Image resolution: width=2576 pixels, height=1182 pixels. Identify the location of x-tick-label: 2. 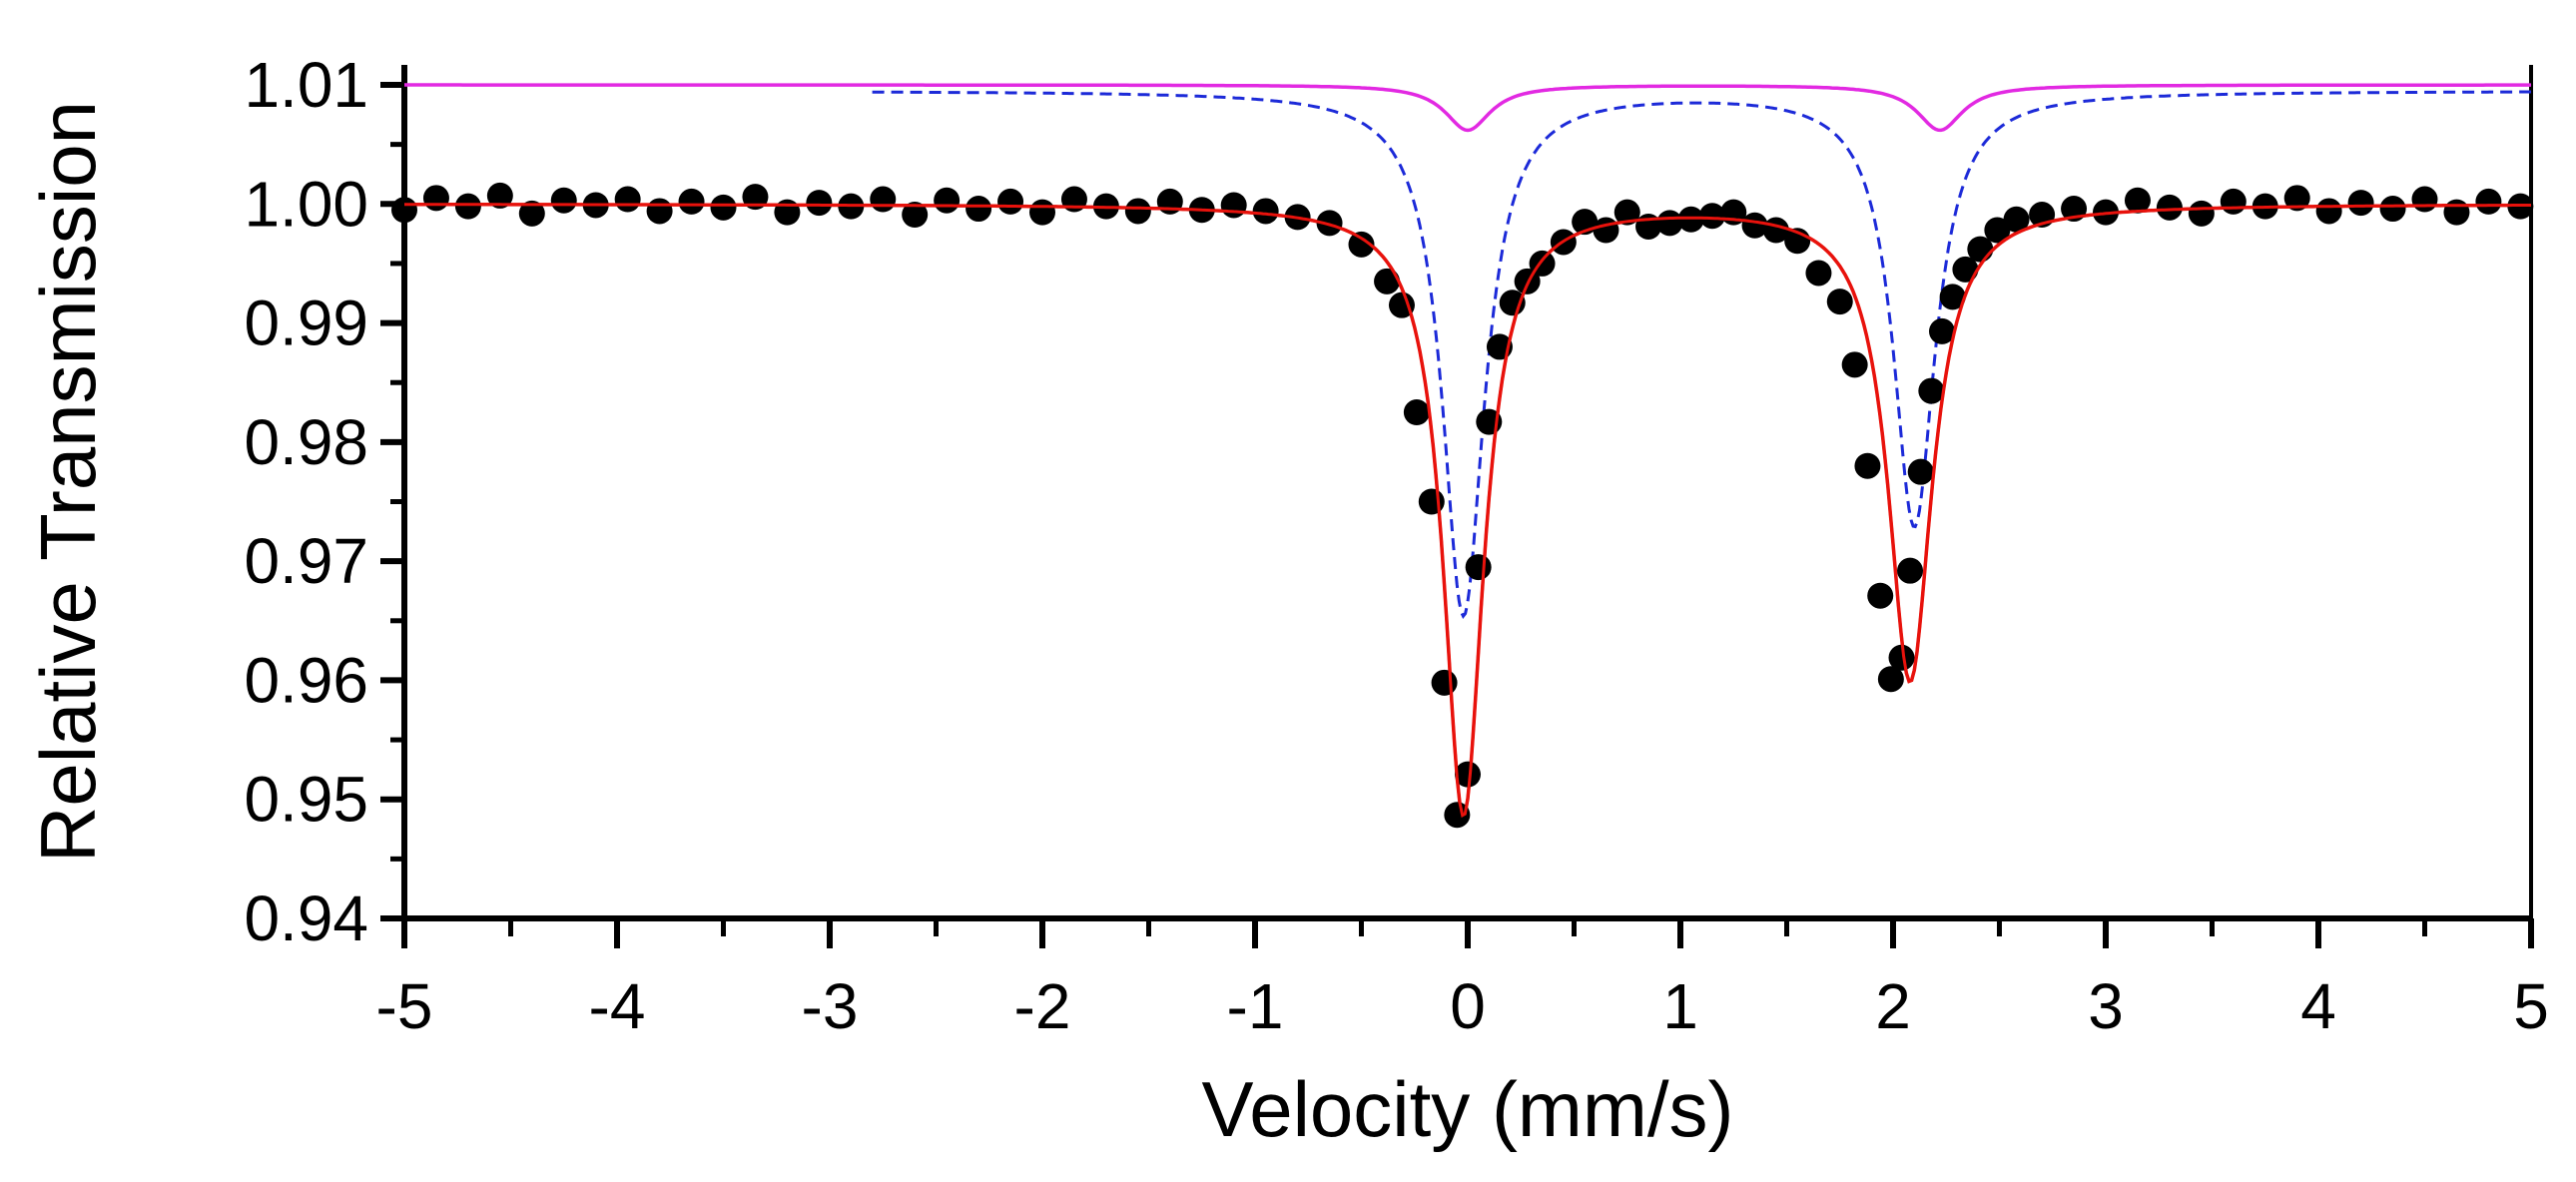
(1893, 1006).